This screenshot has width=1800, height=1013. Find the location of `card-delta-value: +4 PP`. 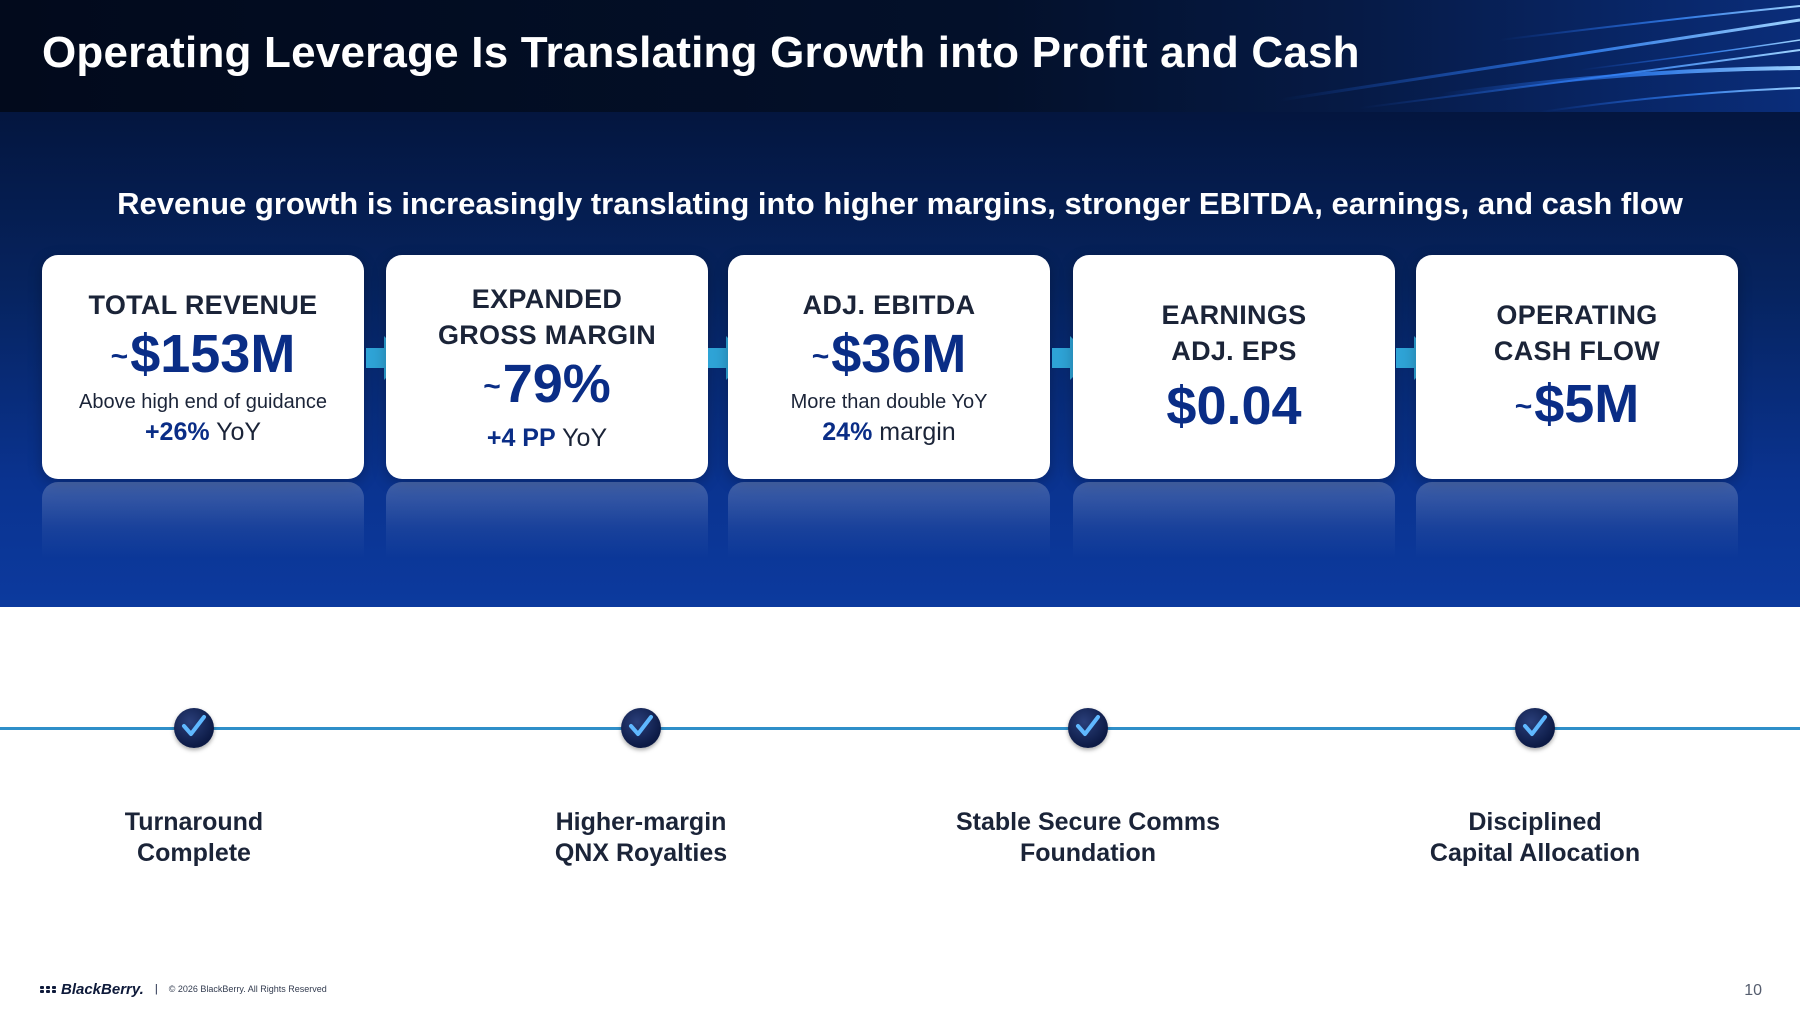

card-delta-value: +4 PP is located at coordinates (521, 437).